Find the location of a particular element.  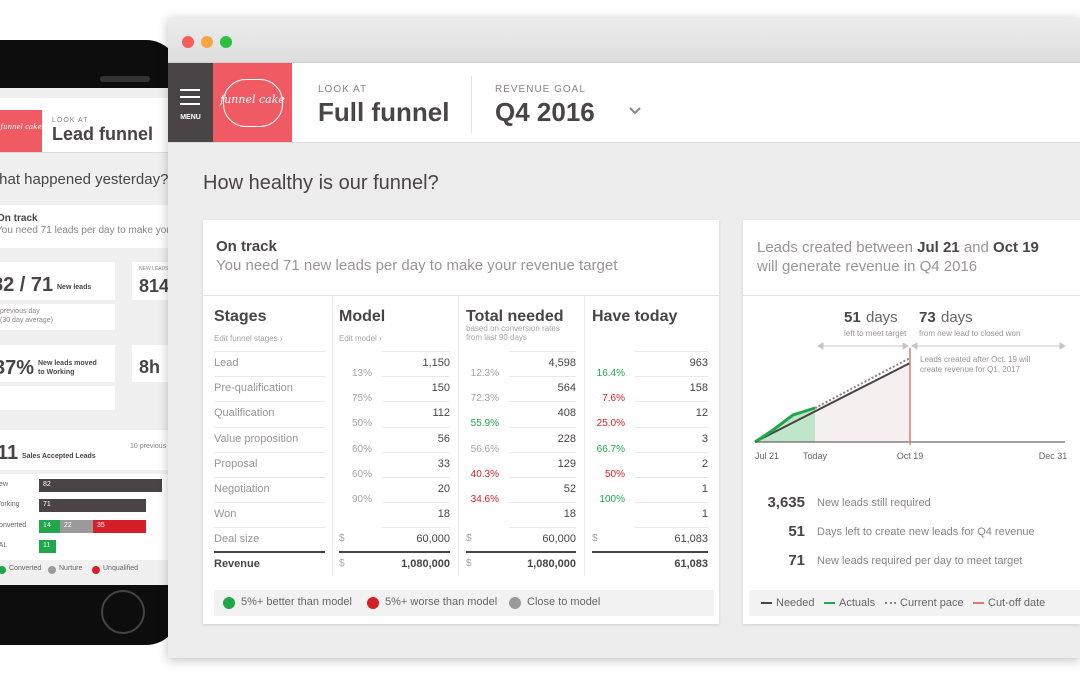

column-note: Edit funnel stages › is located at coordinates (248, 338).